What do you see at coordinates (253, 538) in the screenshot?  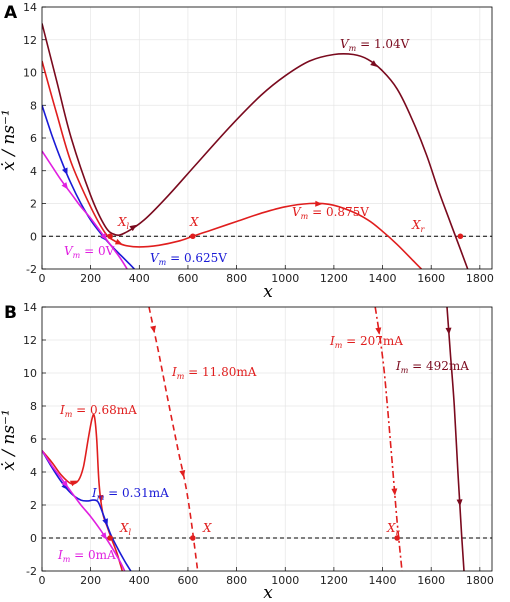 I see `panel-b-points` at bounding box center [253, 538].